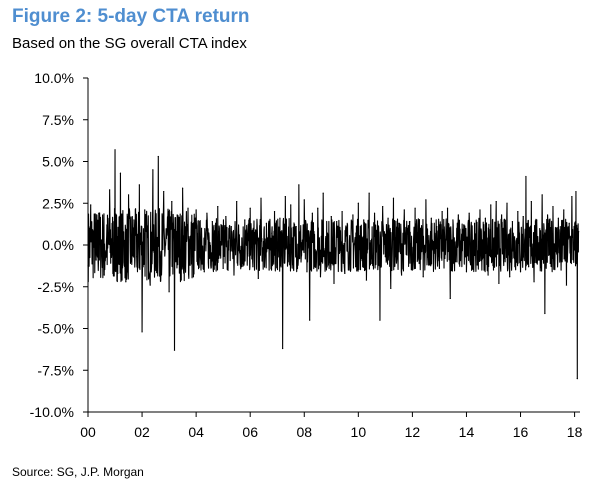 This screenshot has width=607, height=493. What do you see at coordinates (521, 432) in the screenshot?
I see `x-tick-label: 16` at bounding box center [521, 432].